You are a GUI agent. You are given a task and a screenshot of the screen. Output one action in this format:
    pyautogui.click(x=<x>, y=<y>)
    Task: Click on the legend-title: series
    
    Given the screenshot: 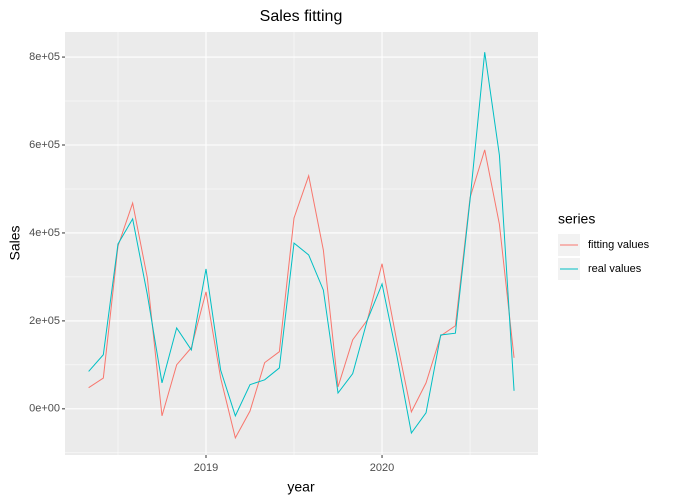 What is the action you would take?
    pyautogui.click(x=576, y=219)
    